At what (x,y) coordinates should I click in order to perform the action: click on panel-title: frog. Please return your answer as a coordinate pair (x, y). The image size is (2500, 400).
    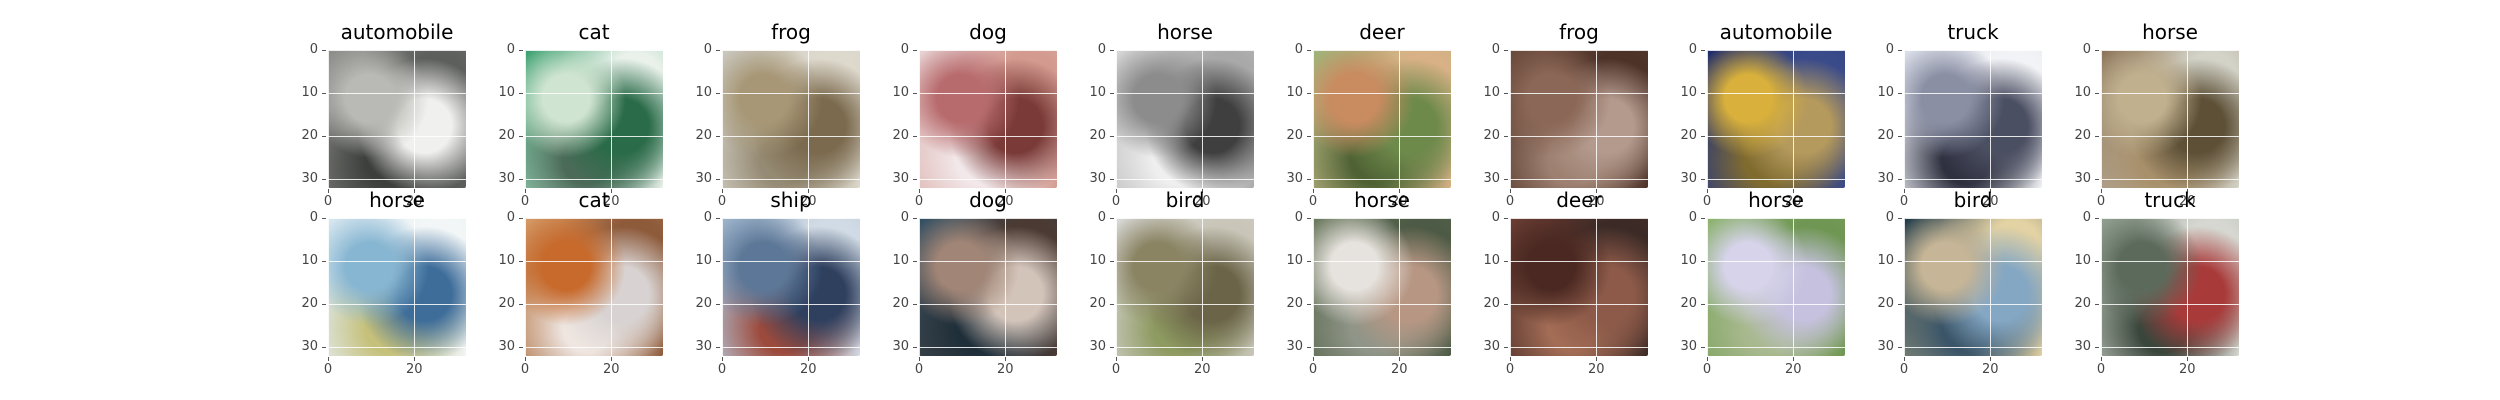
    Looking at the image, I should click on (1579, 32).